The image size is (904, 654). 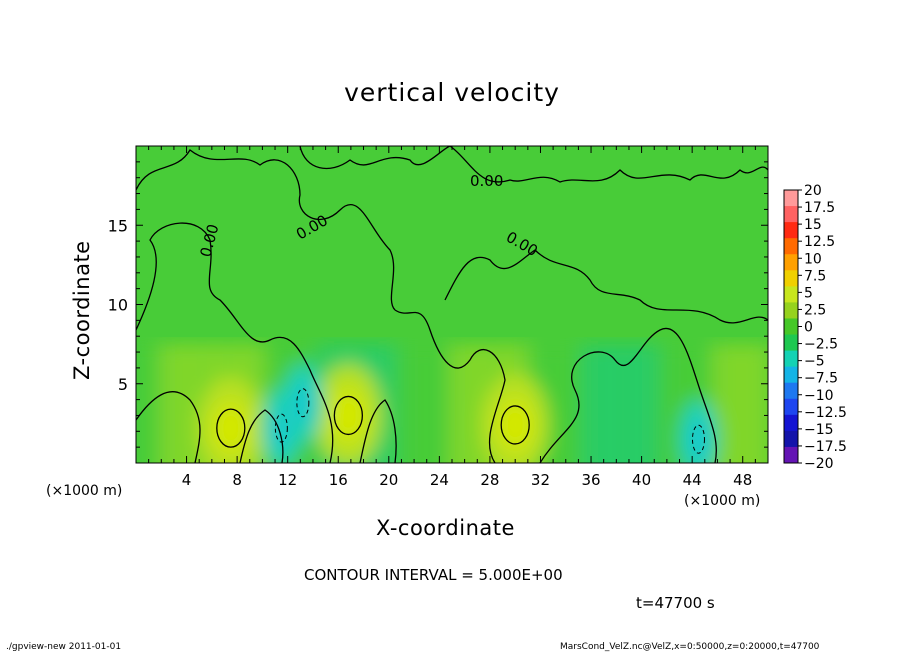 What do you see at coordinates (825, 413) in the screenshot?
I see `colorbar-label: −12.5` at bounding box center [825, 413].